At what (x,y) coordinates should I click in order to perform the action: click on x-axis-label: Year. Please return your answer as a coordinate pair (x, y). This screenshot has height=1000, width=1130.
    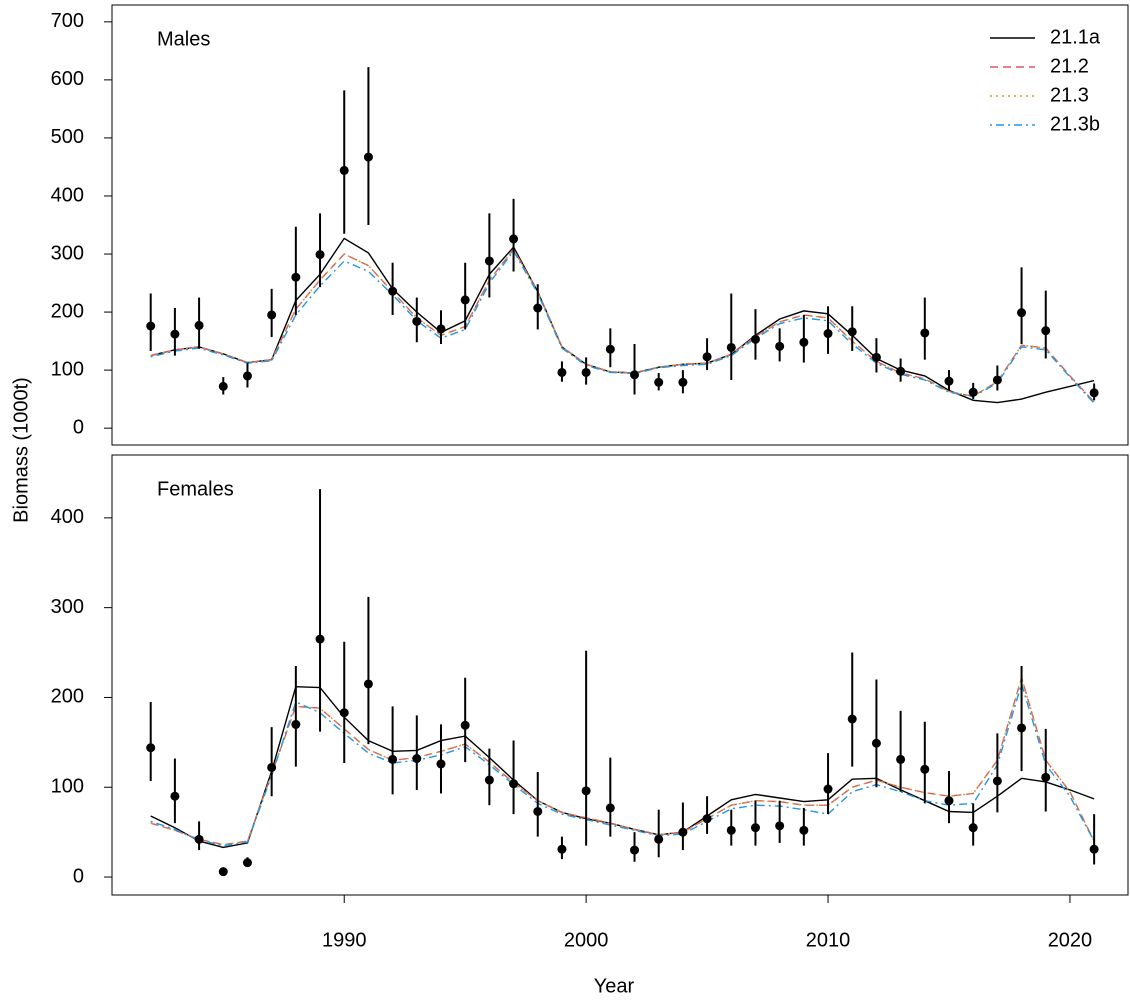
    Looking at the image, I should click on (614, 986).